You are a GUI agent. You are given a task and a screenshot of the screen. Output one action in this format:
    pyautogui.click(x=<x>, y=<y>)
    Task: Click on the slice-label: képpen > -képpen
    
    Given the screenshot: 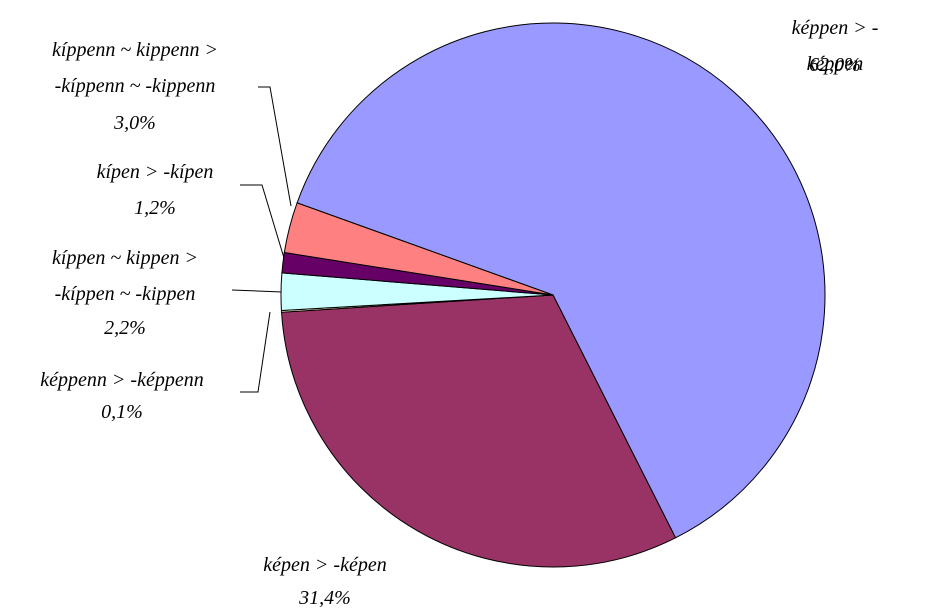 What is the action you would take?
    pyautogui.click(x=835, y=46)
    